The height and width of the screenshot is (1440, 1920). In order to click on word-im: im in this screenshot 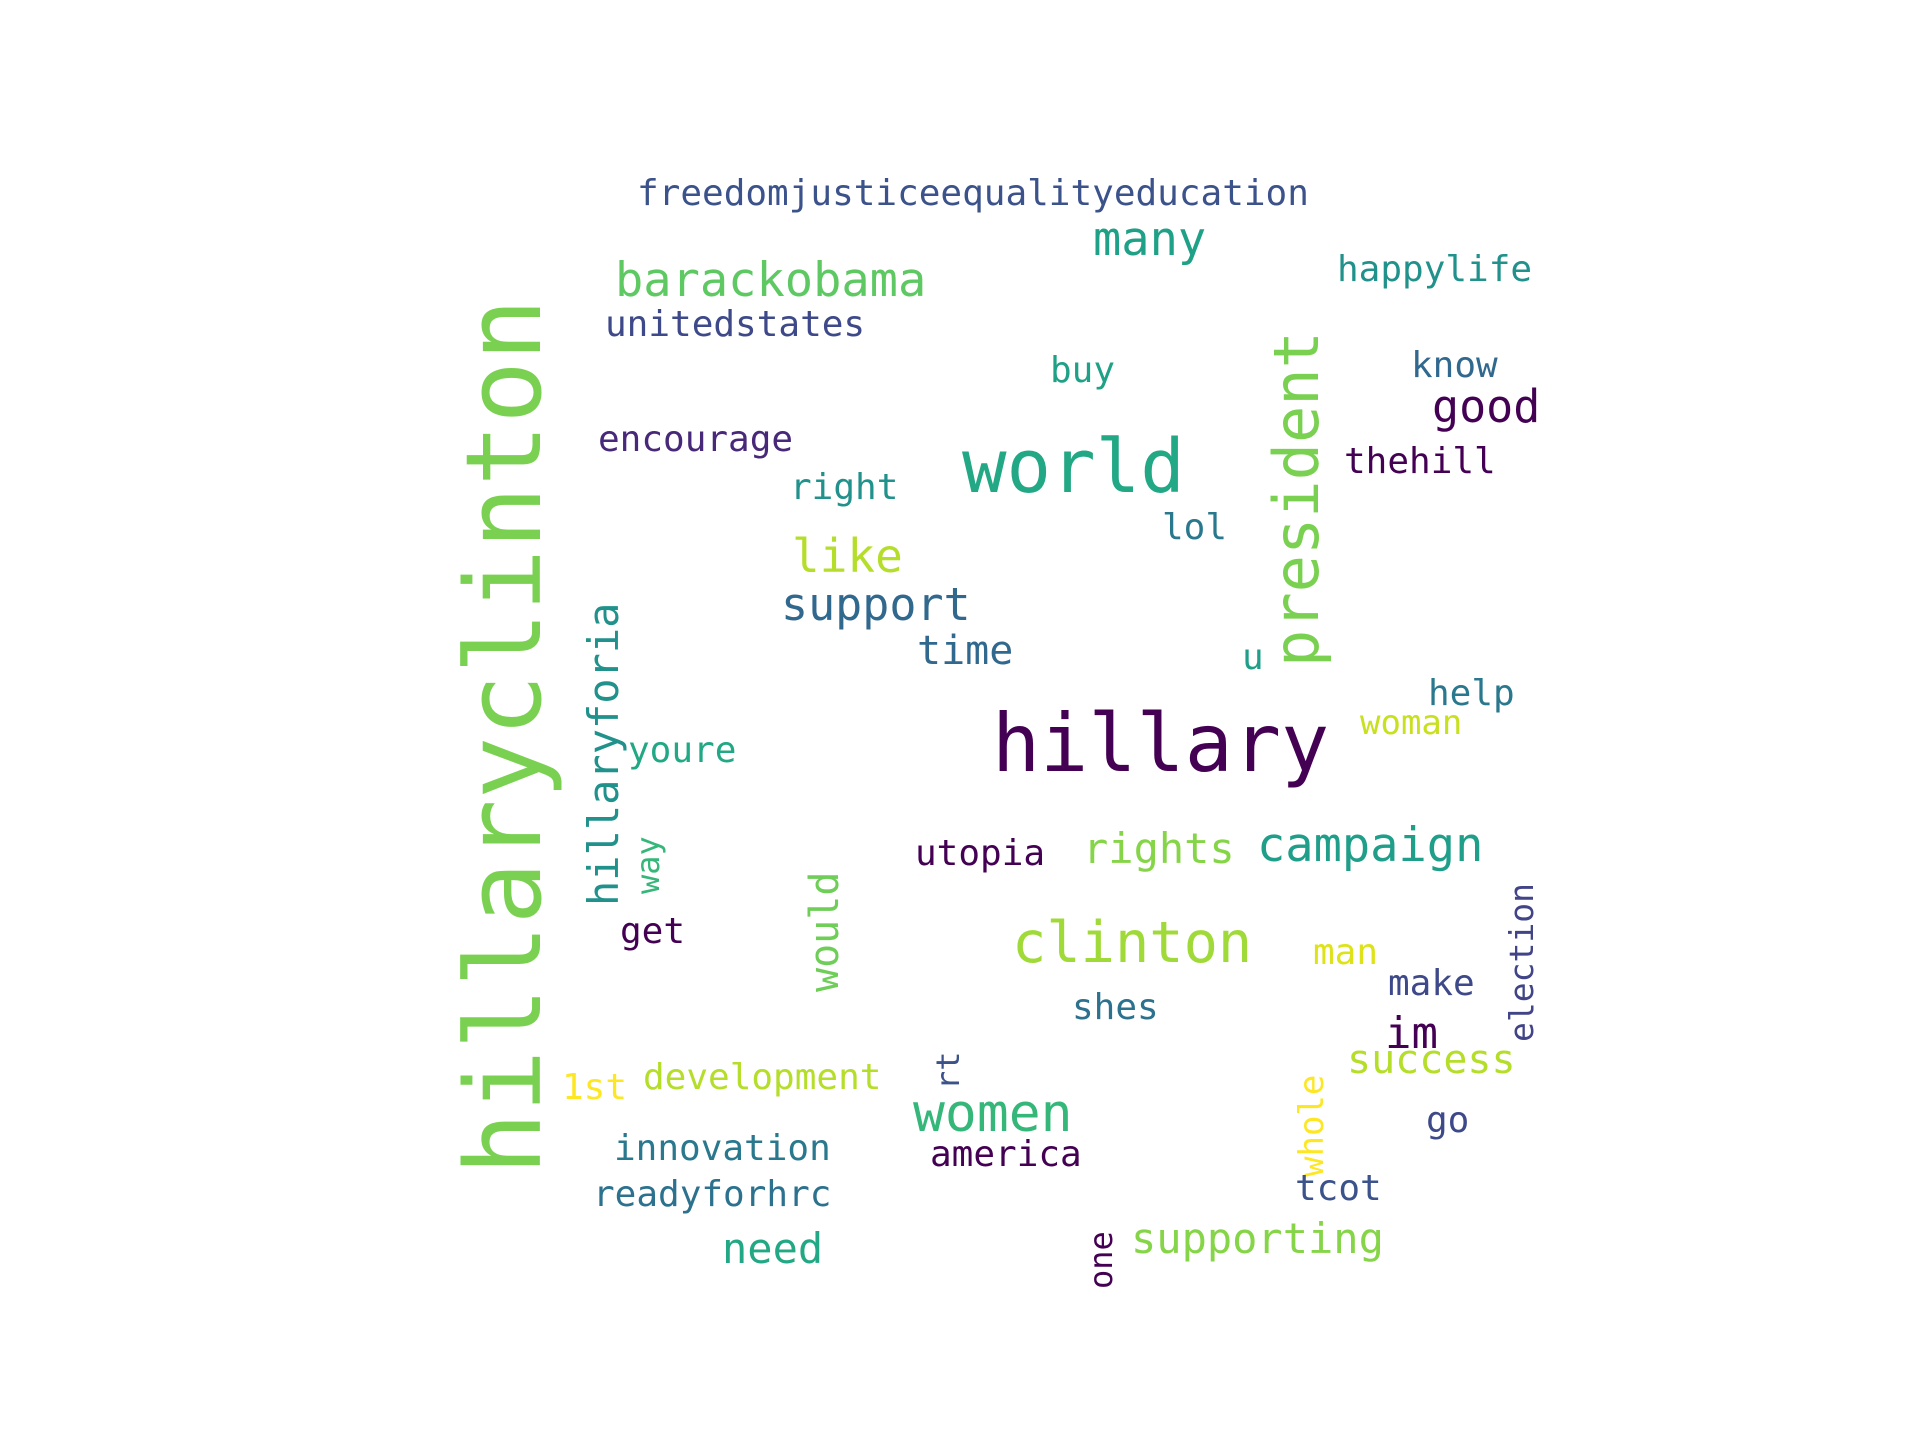, I will do `click(1411, 1033)`.